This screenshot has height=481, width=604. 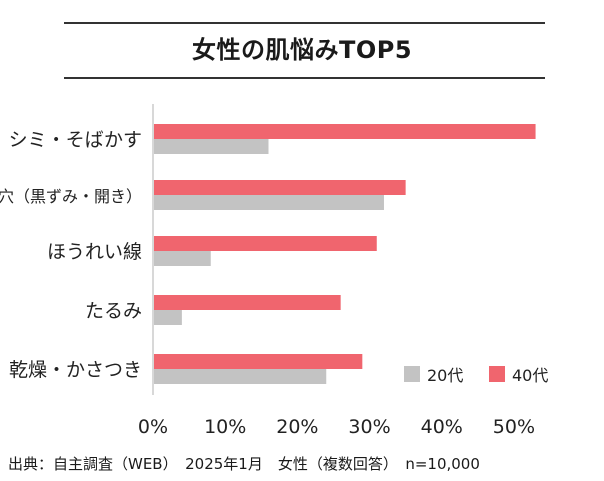 I want to click on x-tick-label-6: 50%, so click(x=514, y=427).